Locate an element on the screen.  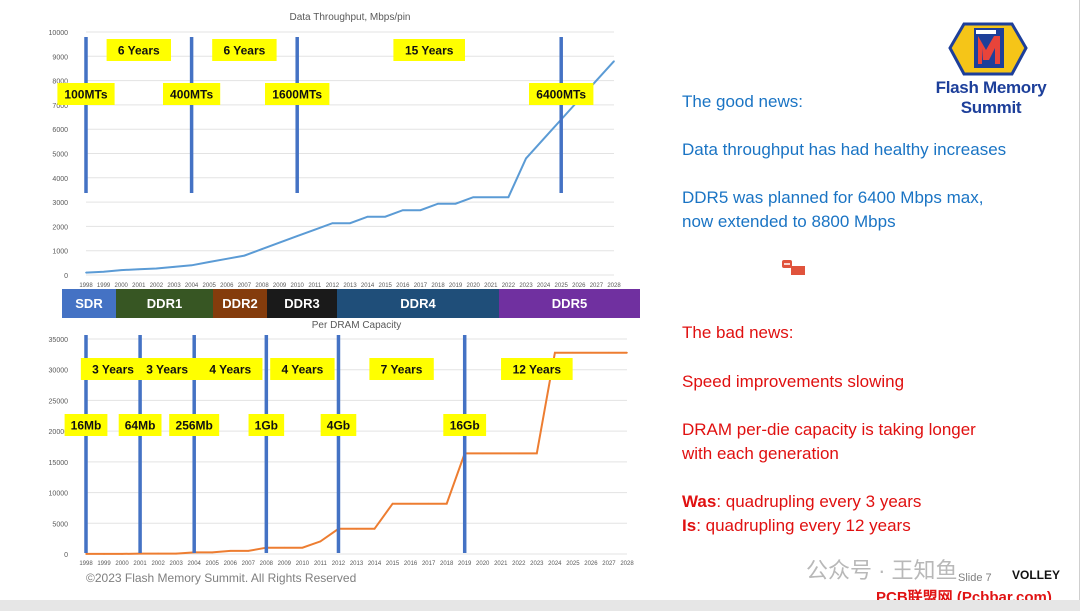
x-tick-label: 2009 is located at coordinates (285, 564).